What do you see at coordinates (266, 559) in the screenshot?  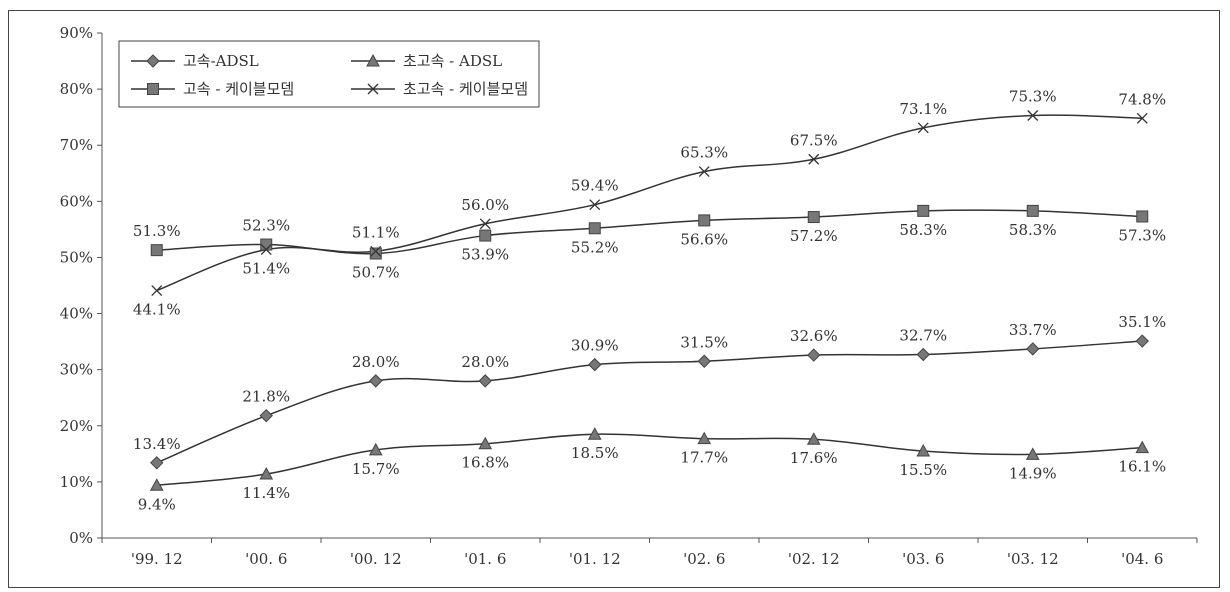 I see `x-tick-label: '00. 6` at bounding box center [266, 559].